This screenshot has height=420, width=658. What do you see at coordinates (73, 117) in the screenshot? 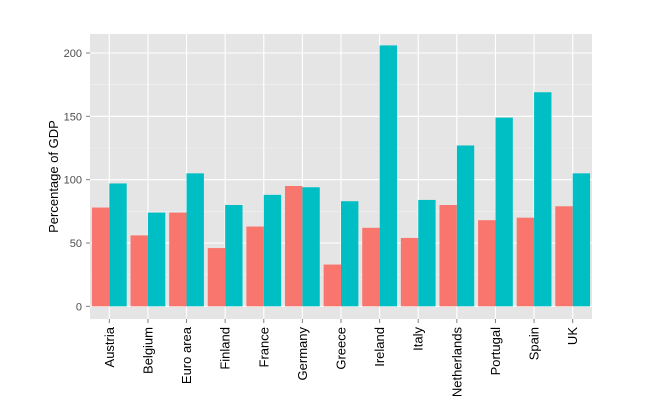
I see `y-tick-label: 150` at bounding box center [73, 117].